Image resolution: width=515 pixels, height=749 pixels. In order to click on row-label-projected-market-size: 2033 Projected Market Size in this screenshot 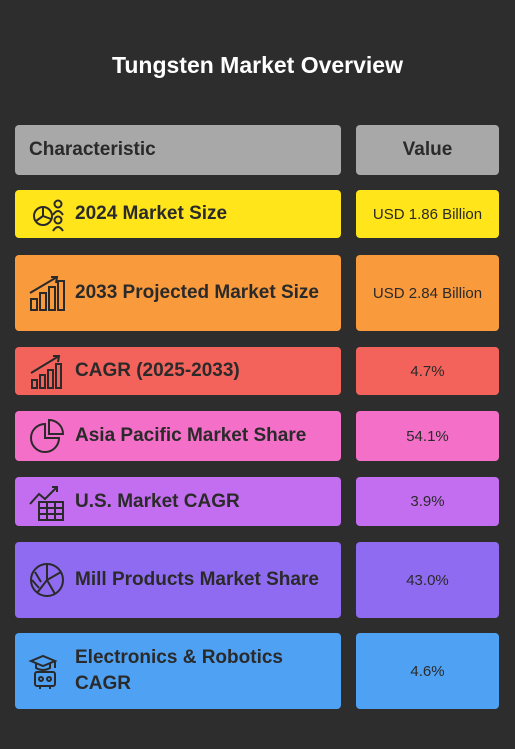, I will do `click(178, 293)`.